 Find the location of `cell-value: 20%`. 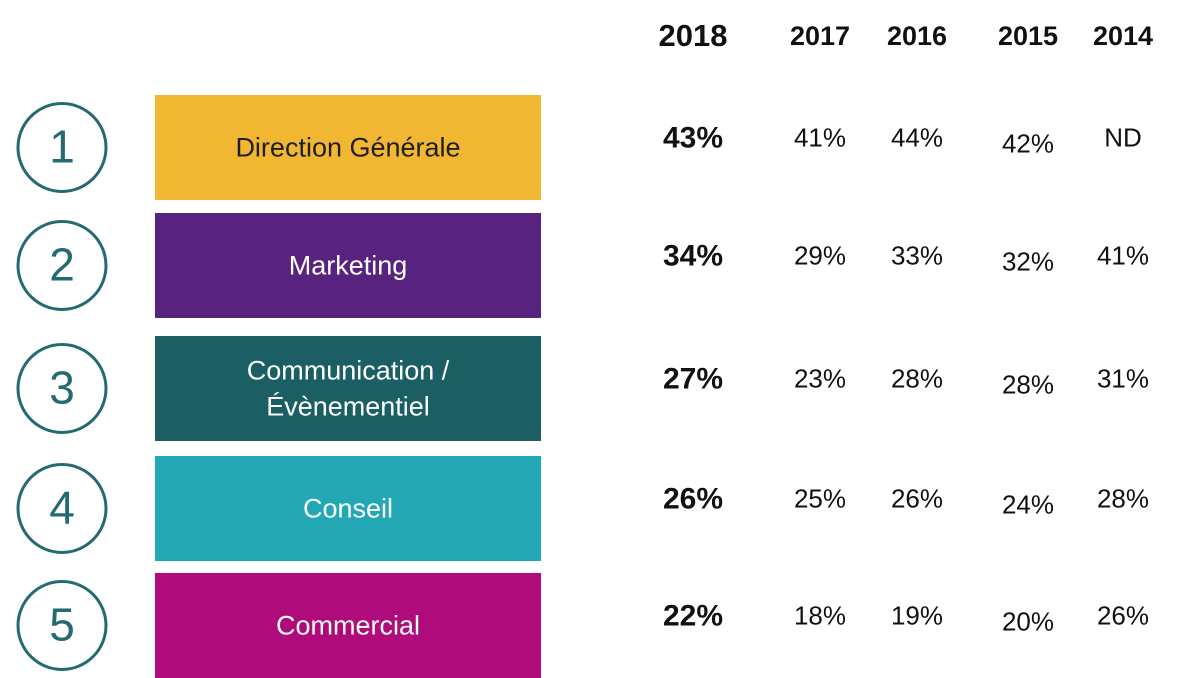

cell-value: 20% is located at coordinates (1028, 621).